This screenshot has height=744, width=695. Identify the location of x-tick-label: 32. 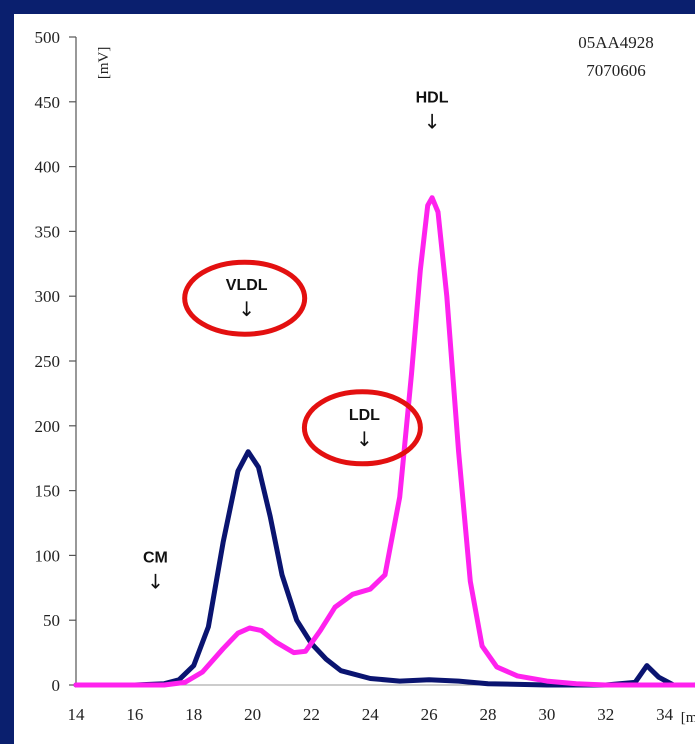
(605, 714).